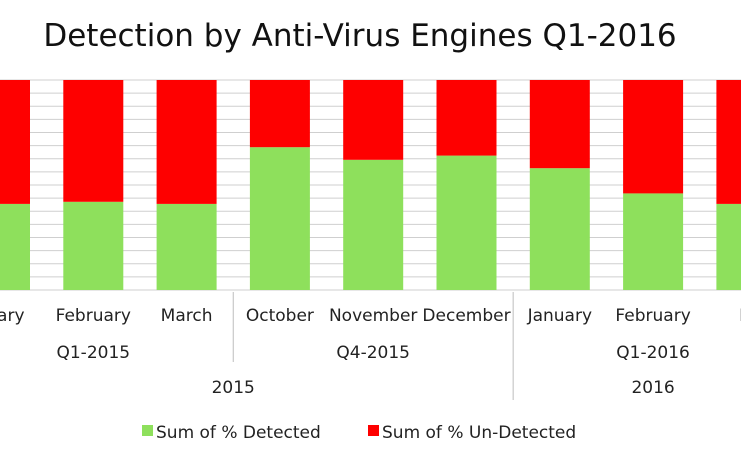  What do you see at coordinates (238, 433) in the screenshot?
I see `legend-label: Sum of % Detected` at bounding box center [238, 433].